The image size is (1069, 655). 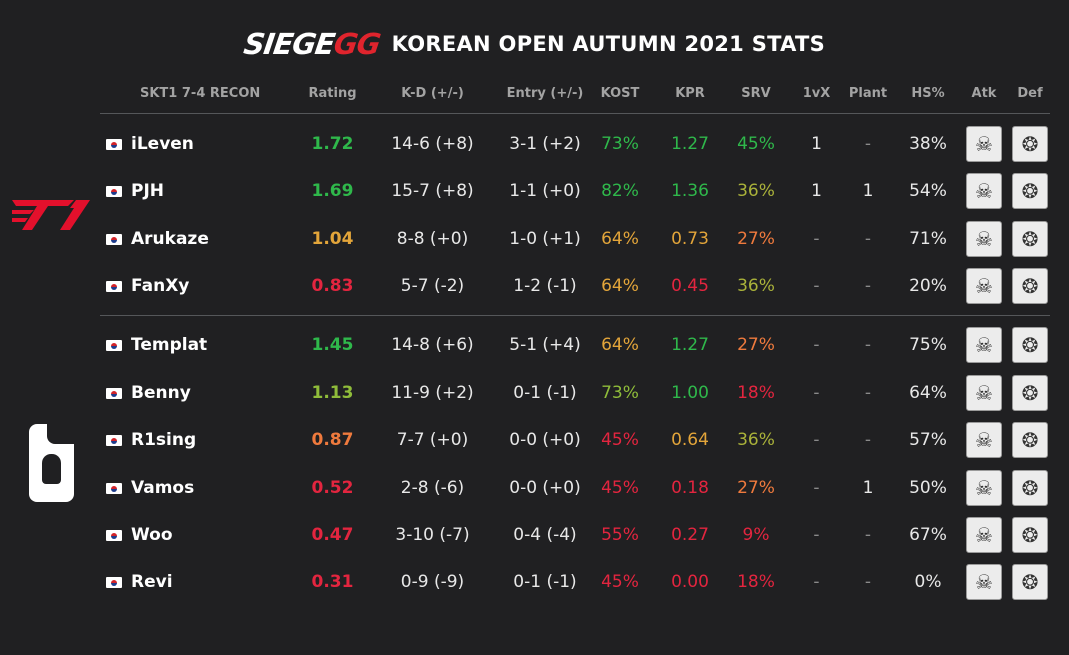 I want to click on rating-value: 1.45, so click(x=332, y=345).